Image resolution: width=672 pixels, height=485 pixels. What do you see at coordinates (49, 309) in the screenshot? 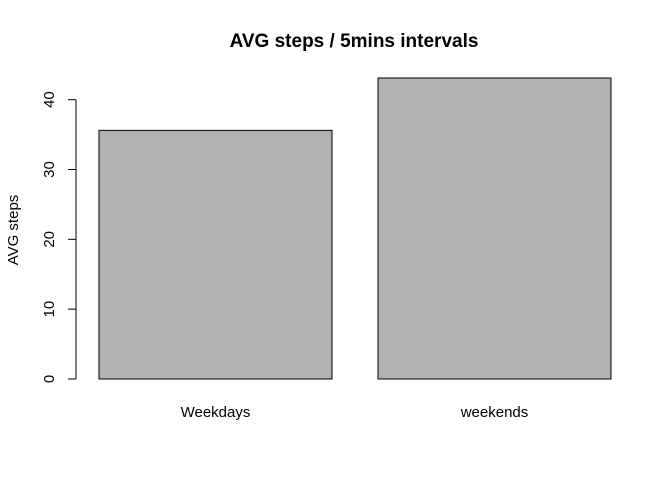
I see `y-tick-label: 10` at bounding box center [49, 309].